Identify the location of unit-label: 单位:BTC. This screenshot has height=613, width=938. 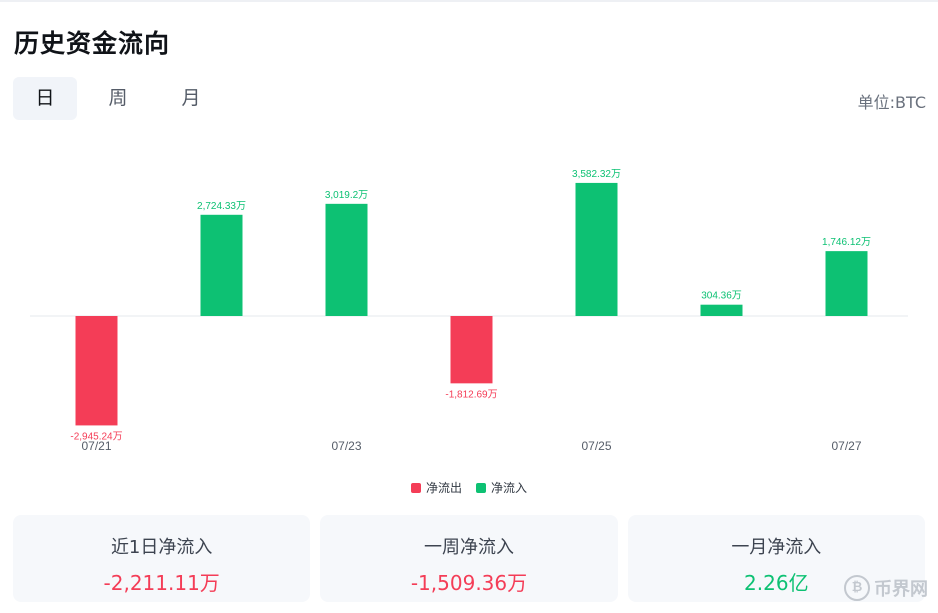
(891, 102).